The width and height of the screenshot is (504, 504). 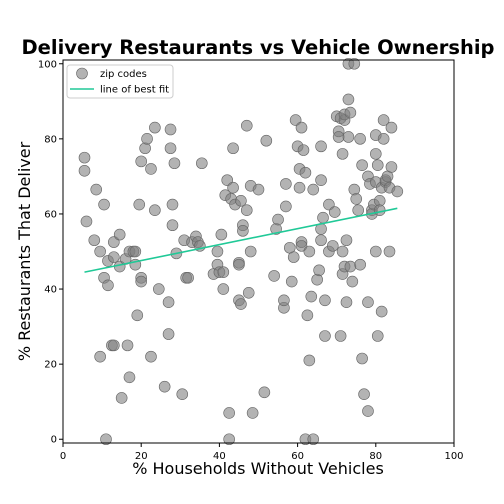 I want to click on legend-label-fit-line: line of best fit, so click(x=134, y=90).